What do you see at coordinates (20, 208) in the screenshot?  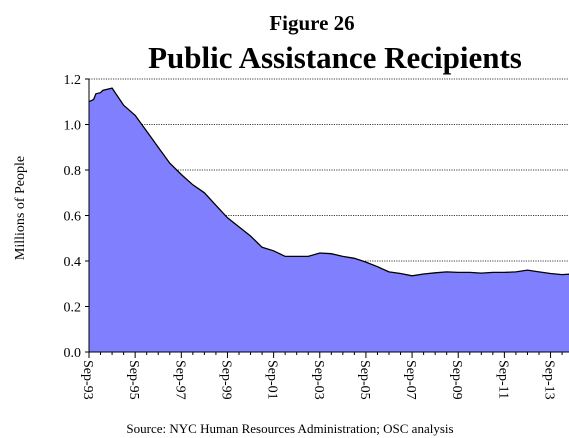 I see `y-axis-label: Millions of People` at bounding box center [20, 208].